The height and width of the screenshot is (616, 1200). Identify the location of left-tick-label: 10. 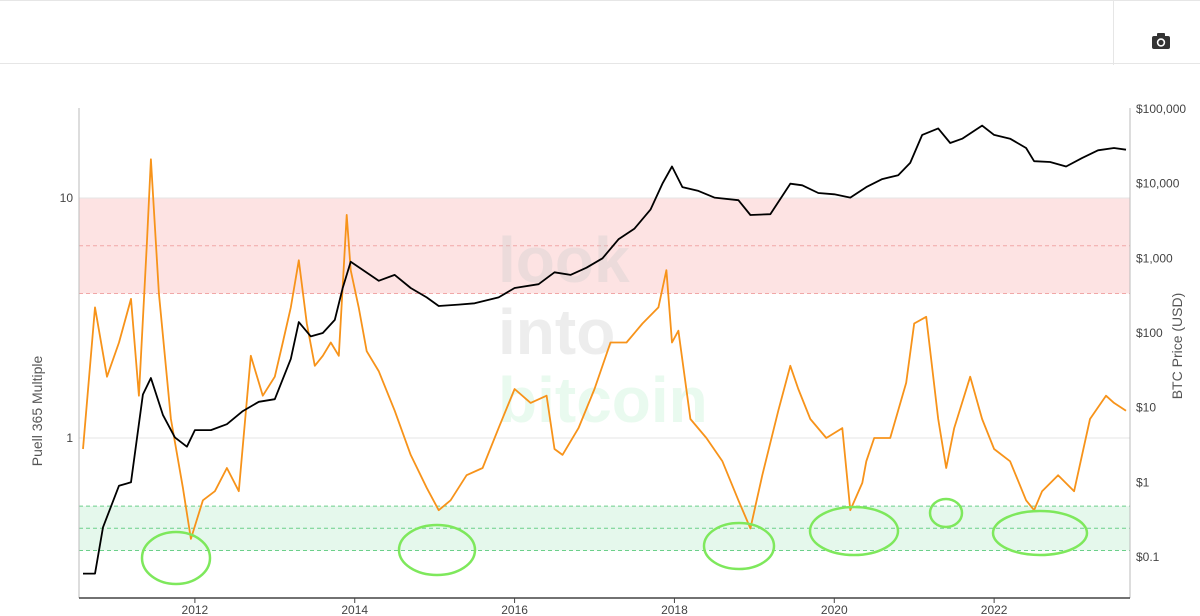
(67, 198).